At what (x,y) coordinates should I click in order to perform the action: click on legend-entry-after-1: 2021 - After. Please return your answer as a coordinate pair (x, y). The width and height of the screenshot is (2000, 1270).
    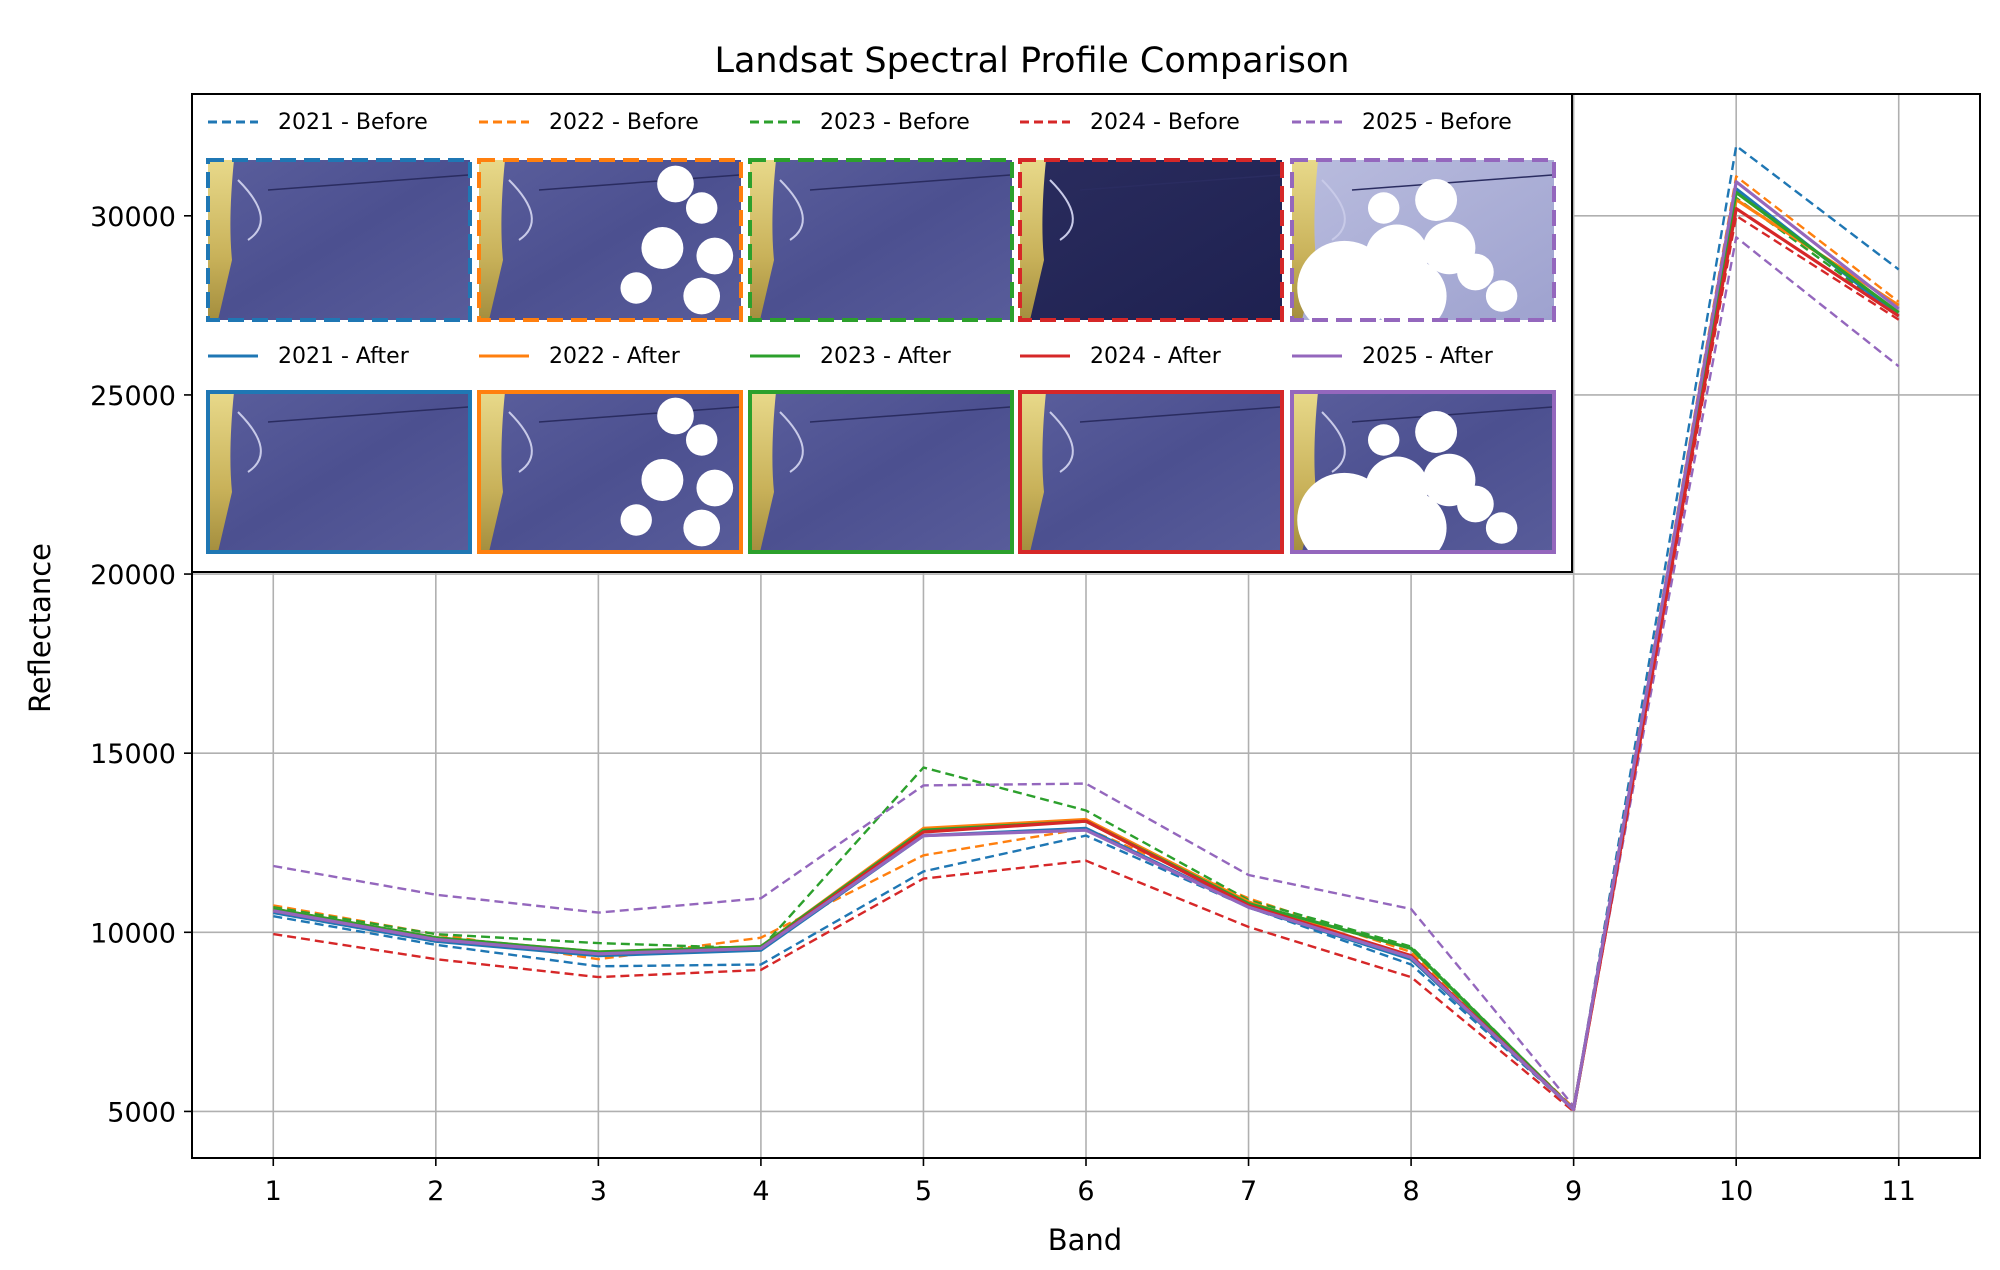
    Looking at the image, I should click on (339, 449).